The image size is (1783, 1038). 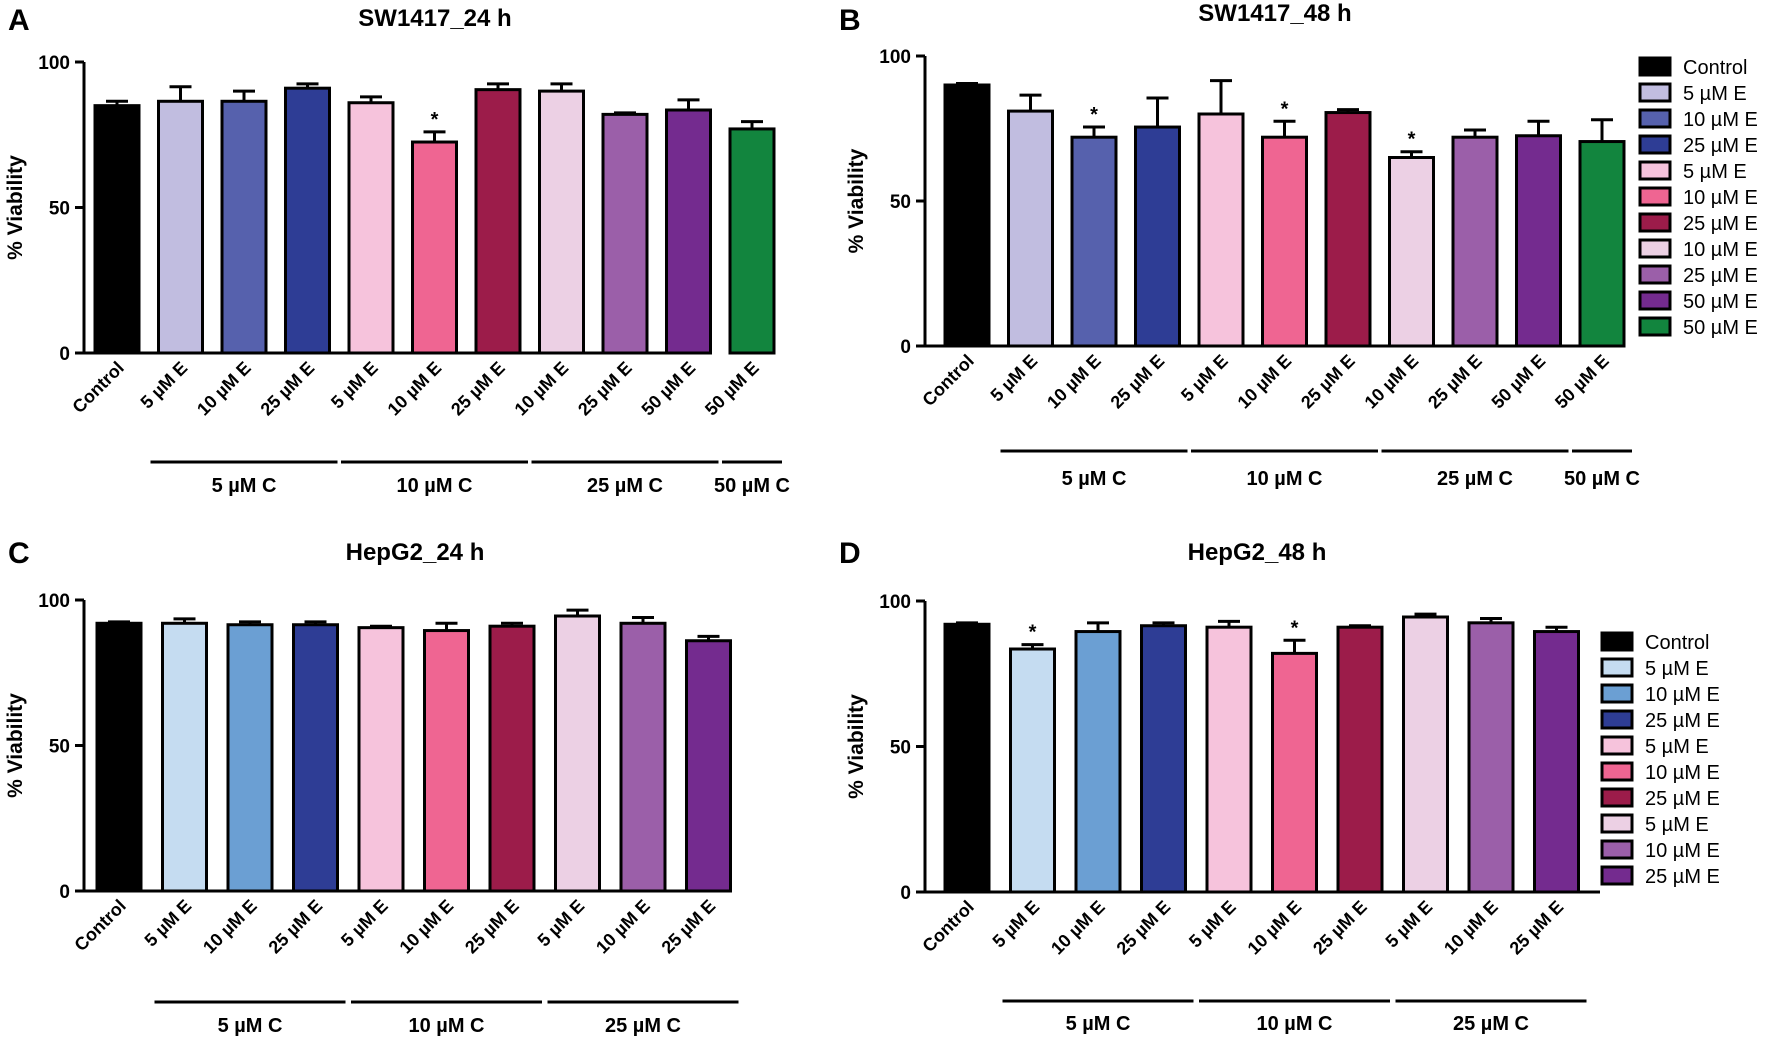 I want to click on chart-title: SW1417_48 h, so click(x=1274, y=13).